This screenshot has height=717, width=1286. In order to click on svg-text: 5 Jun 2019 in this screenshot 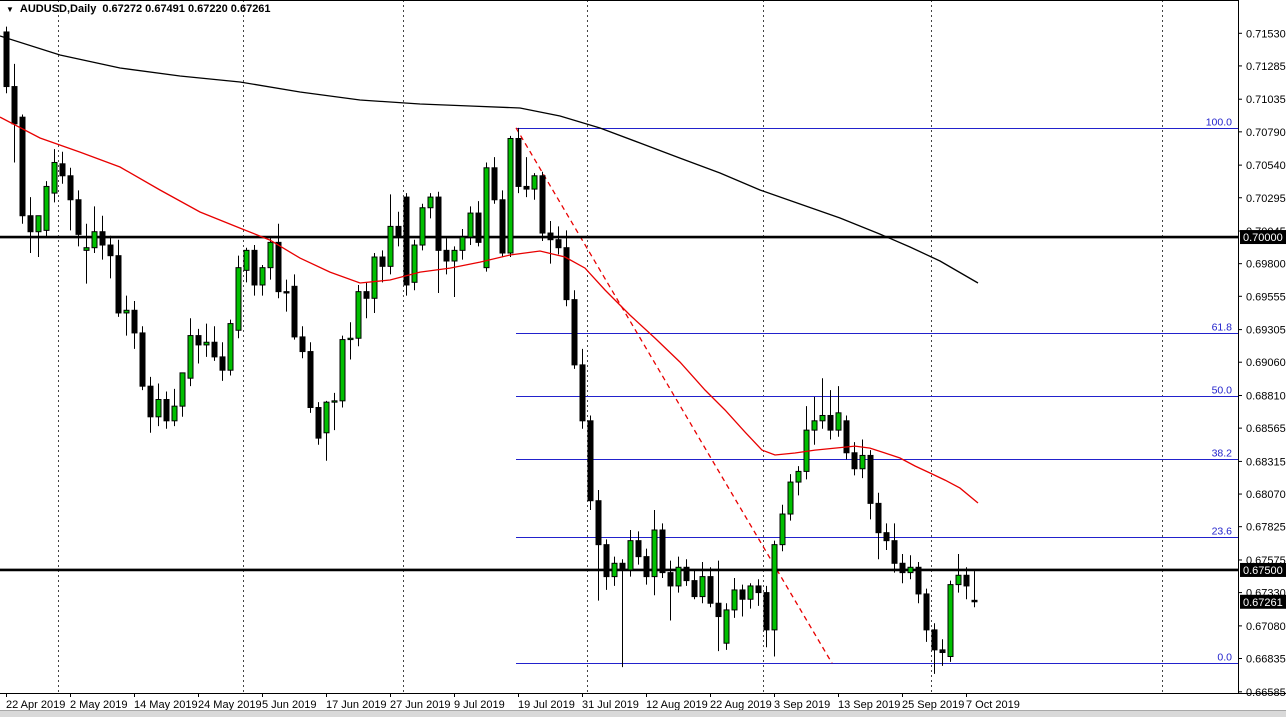, I will do `click(289, 705)`.